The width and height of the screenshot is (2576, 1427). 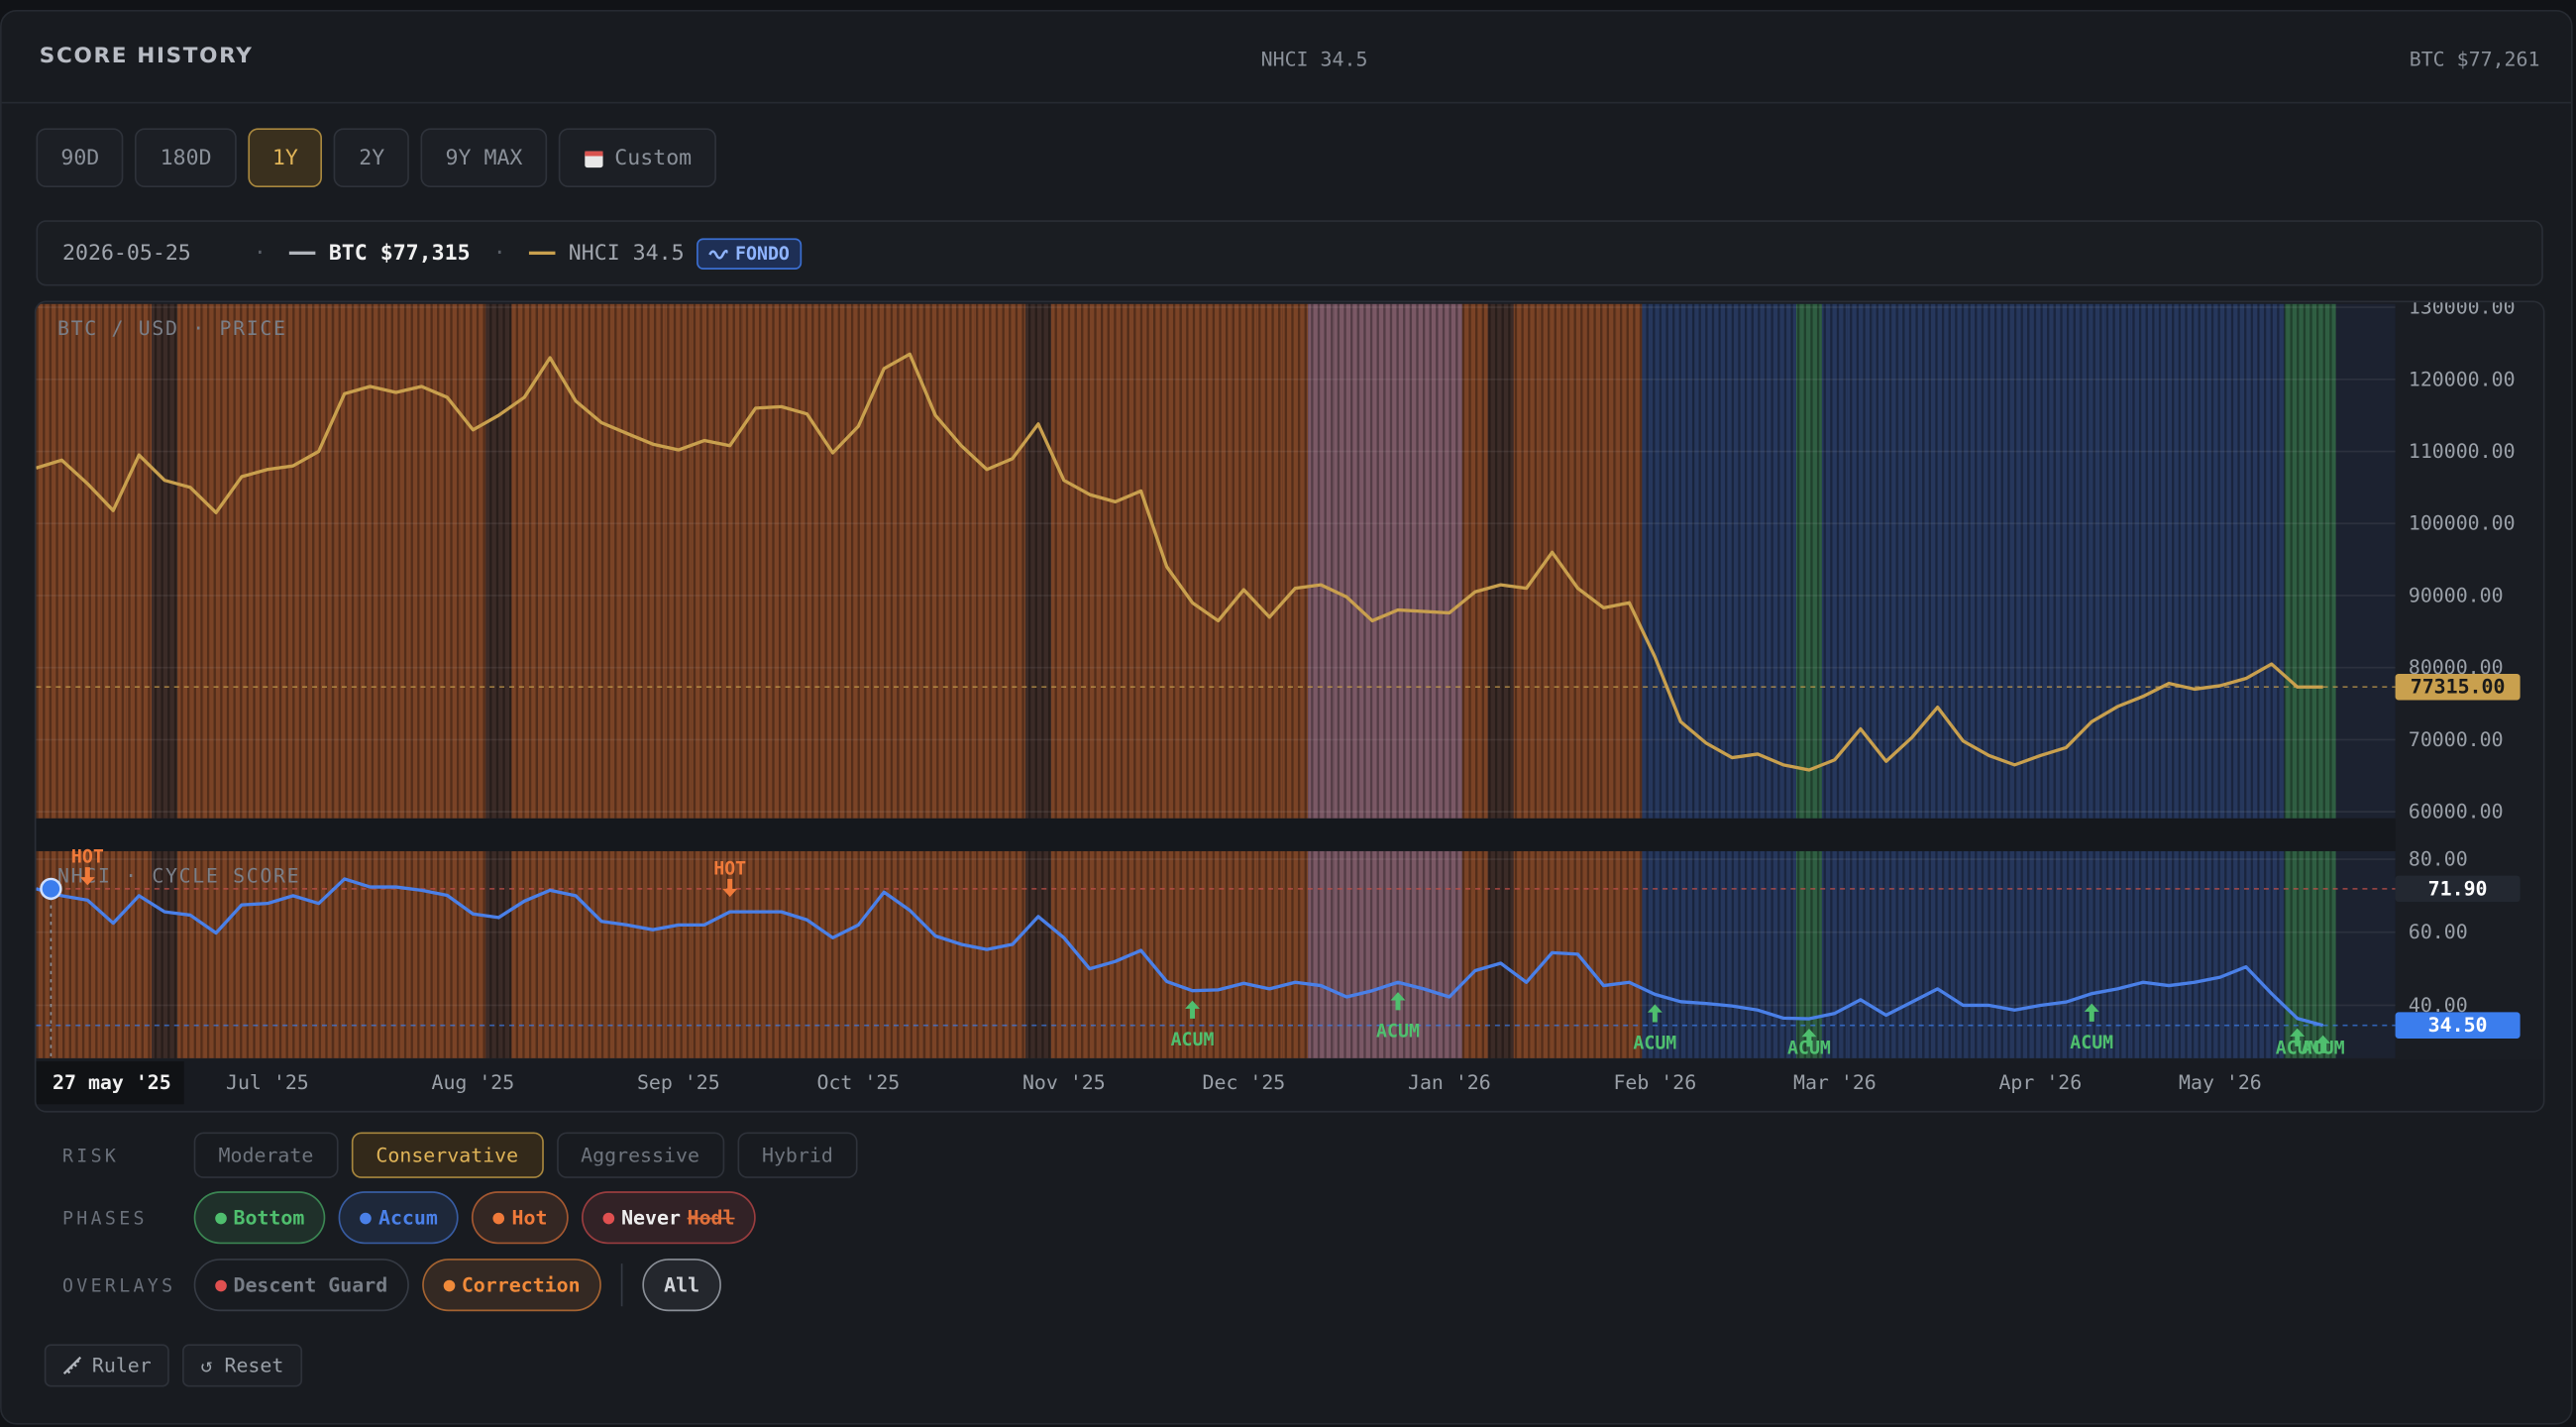 I want to click on chip-label: Never, so click(x=651, y=1218).